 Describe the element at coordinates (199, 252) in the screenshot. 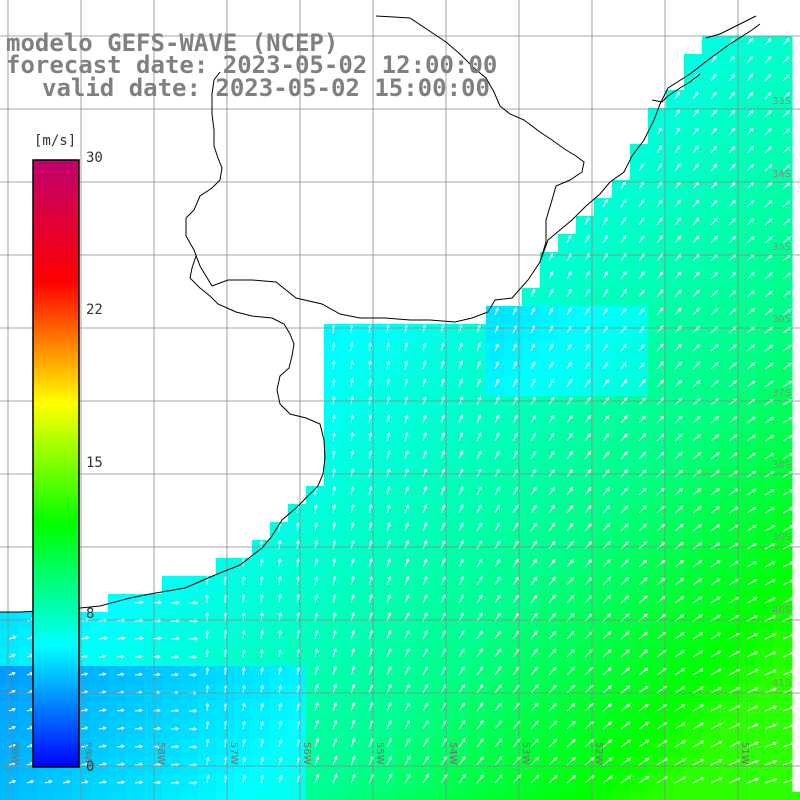

I see `border-line` at that location.